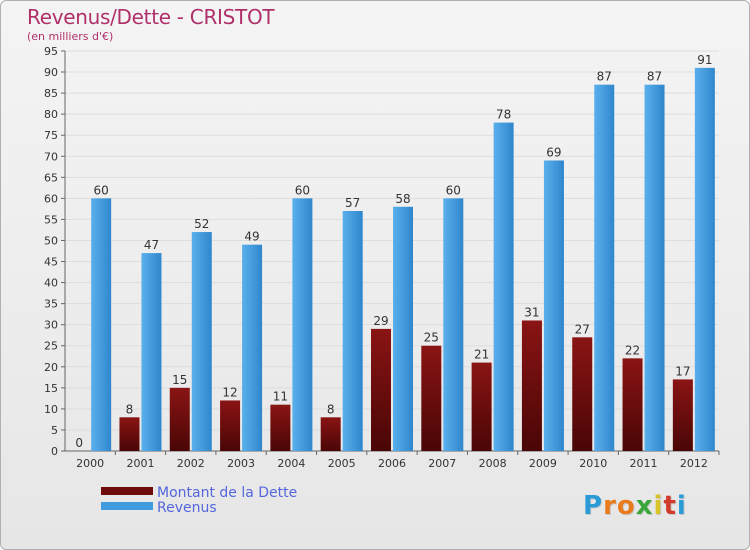 The width and height of the screenshot is (750, 550). What do you see at coordinates (140, 463) in the screenshot?
I see `x-tick-label: 2001` at bounding box center [140, 463].